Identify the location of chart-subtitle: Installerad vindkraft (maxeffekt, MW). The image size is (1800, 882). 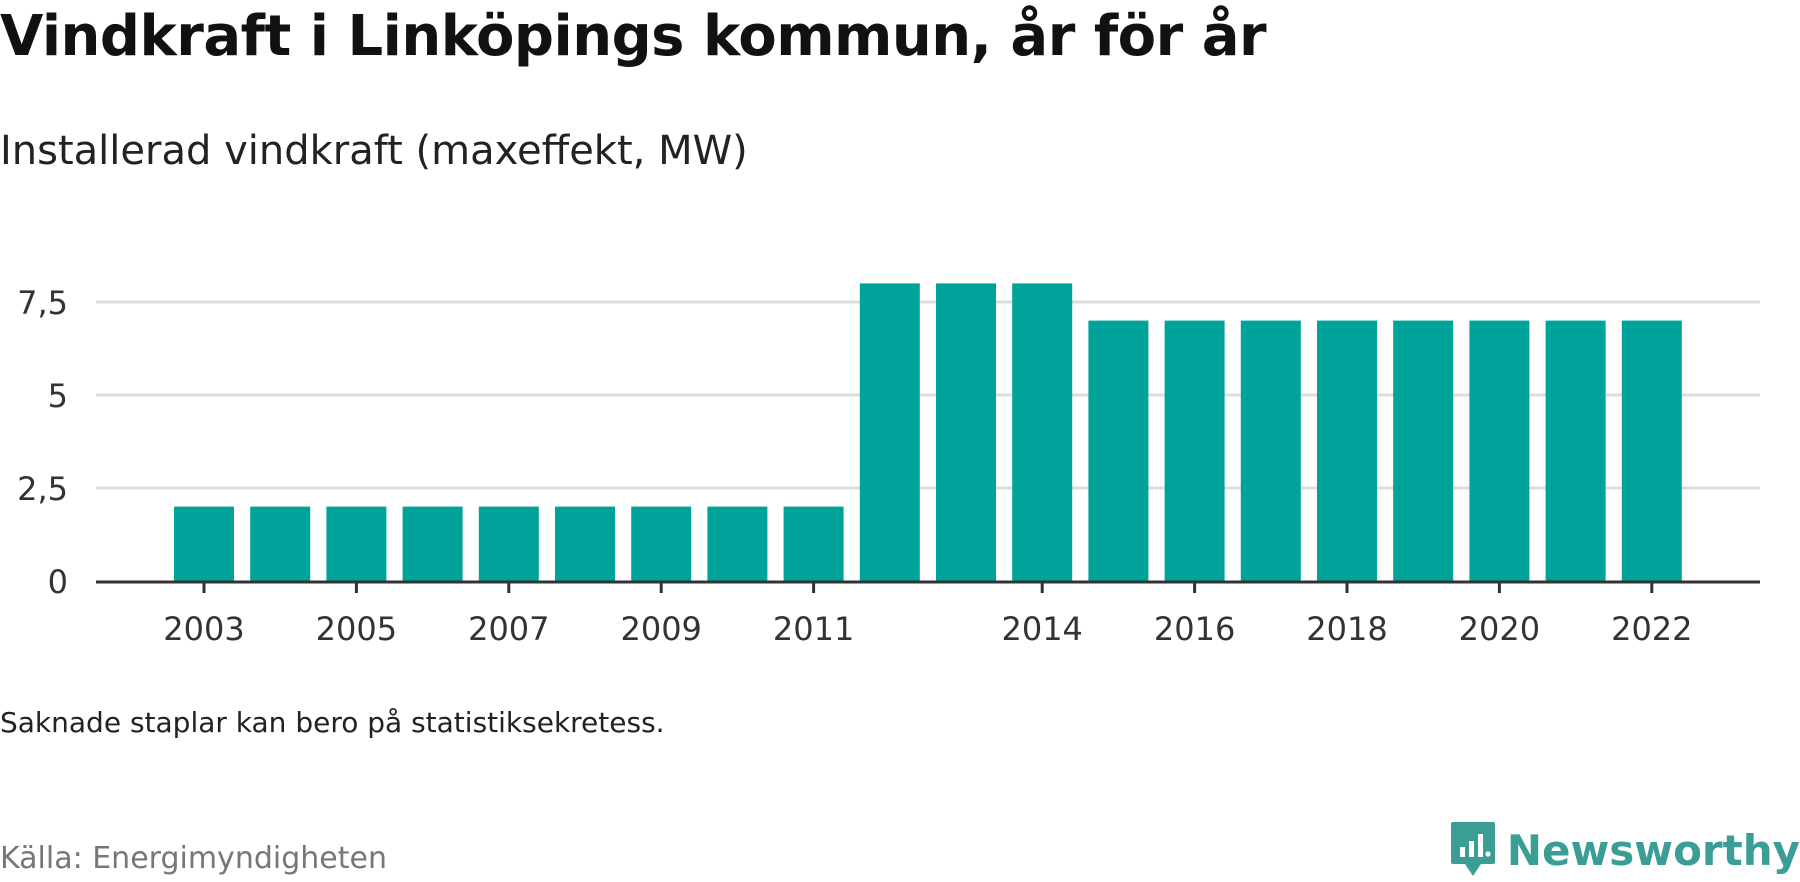
(374, 151).